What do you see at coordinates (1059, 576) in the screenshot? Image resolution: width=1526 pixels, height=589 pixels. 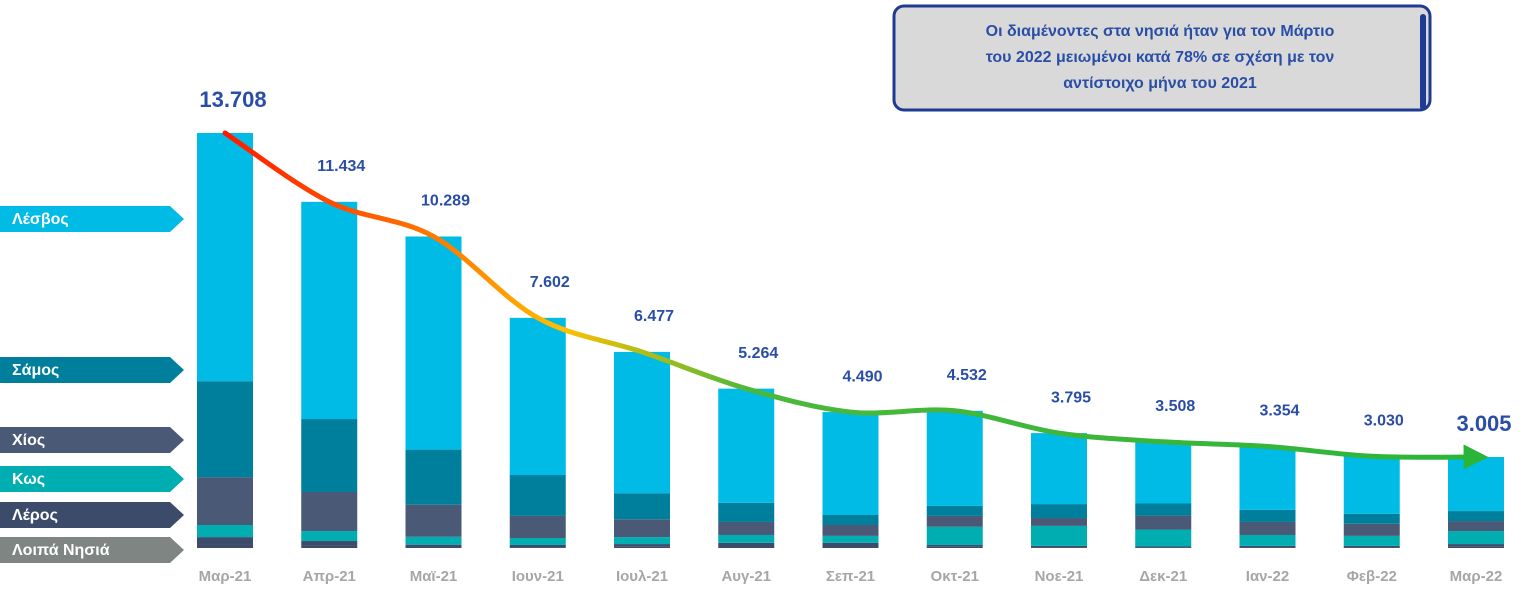 I see `x-tick-label: Νοε-21` at bounding box center [1059, 576].